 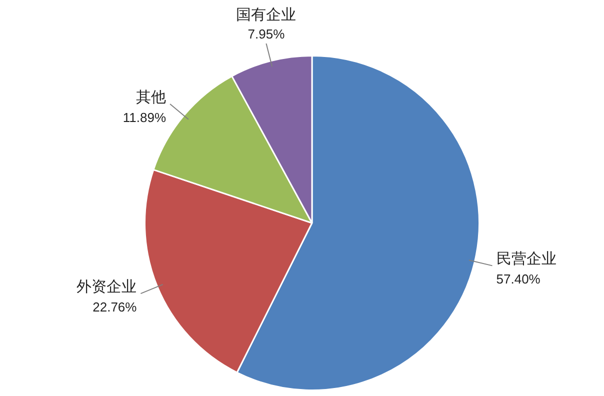 What do you see at coordinates (106, 287) in the screenshot?
I see `slice-label: 外资企业` at bounding box center [106, 287].